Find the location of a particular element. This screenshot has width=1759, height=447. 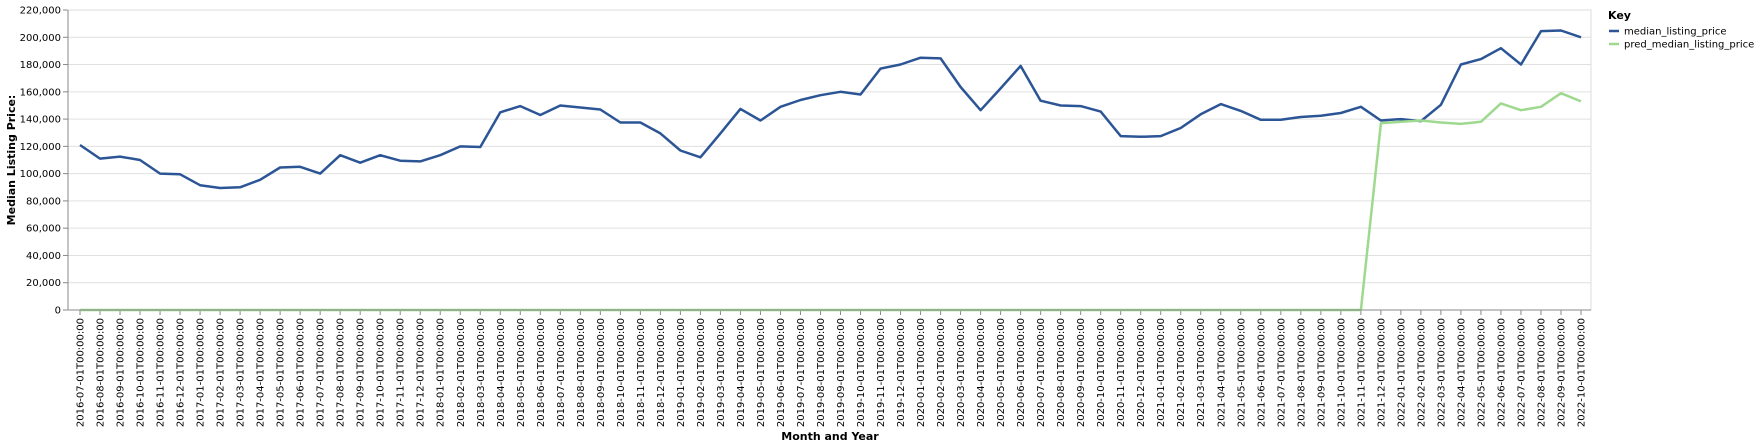

x-tick-label: 2018-04-01T00:00:00 is located at coordinates (501, 372).